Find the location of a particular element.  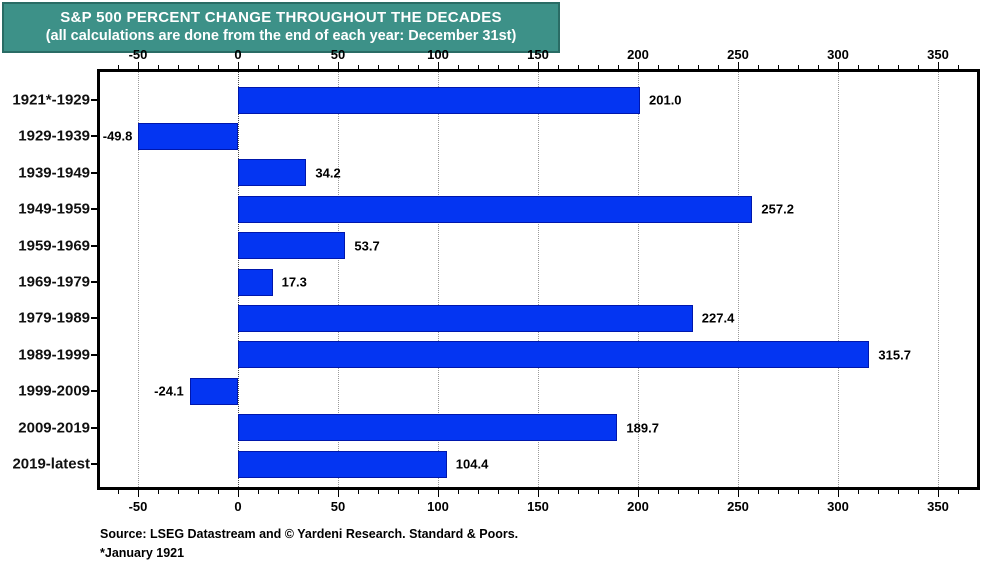

x-axis-tick-label-bottom: 100 is located at coordinates (438, 506).